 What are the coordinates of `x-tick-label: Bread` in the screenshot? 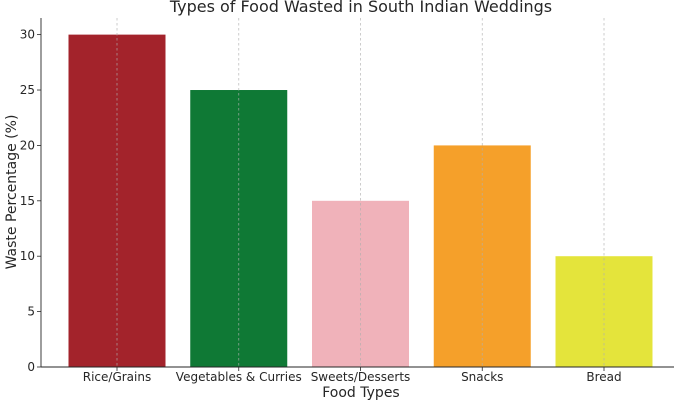 It's located at (603, 377).